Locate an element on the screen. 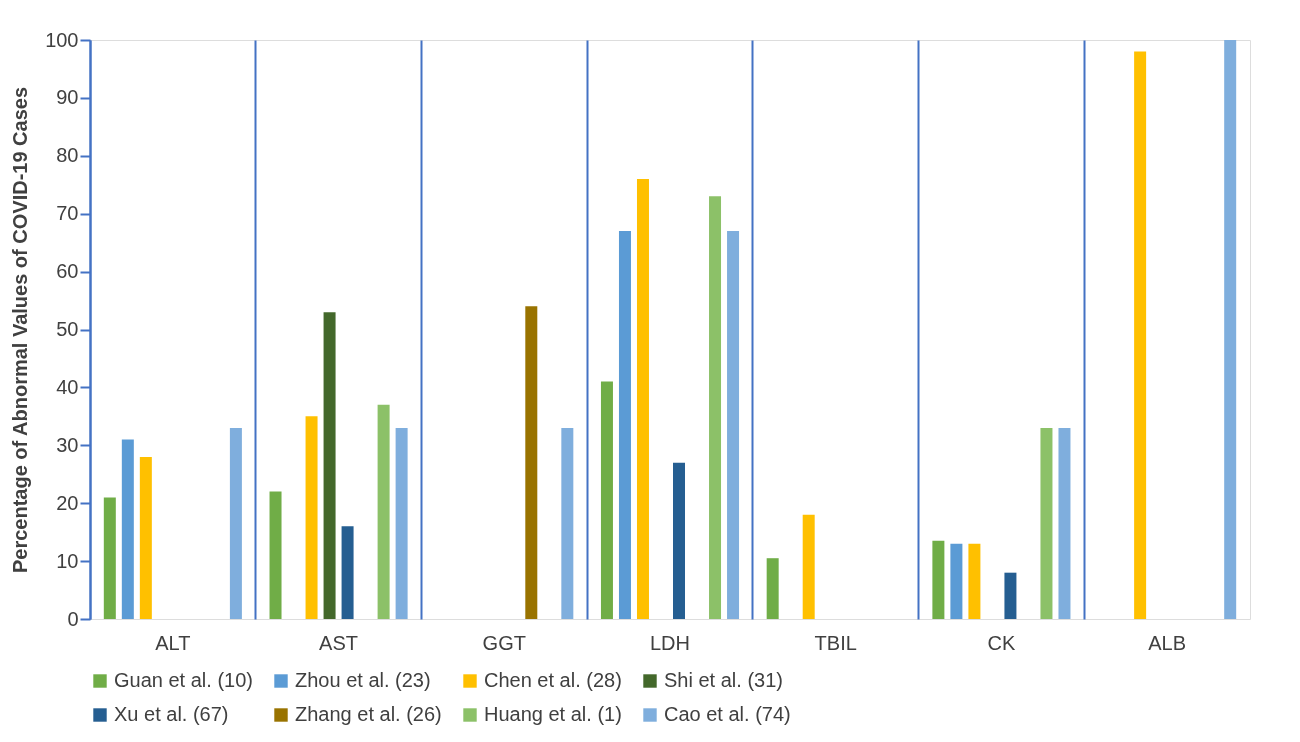 The height and width of the screenshot is (742, 1300). y-tick-label: 70 is located at coordinates (67, 213).